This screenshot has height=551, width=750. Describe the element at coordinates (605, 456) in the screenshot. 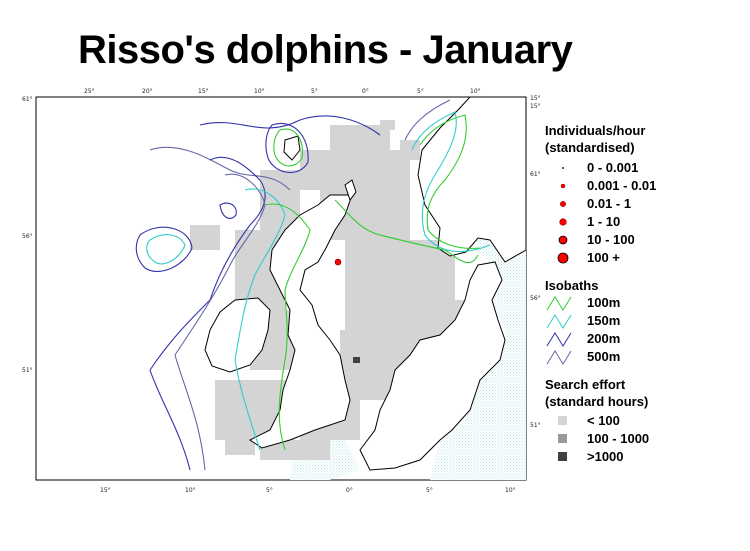

I see `effort-legend-label: >1000` at that location.